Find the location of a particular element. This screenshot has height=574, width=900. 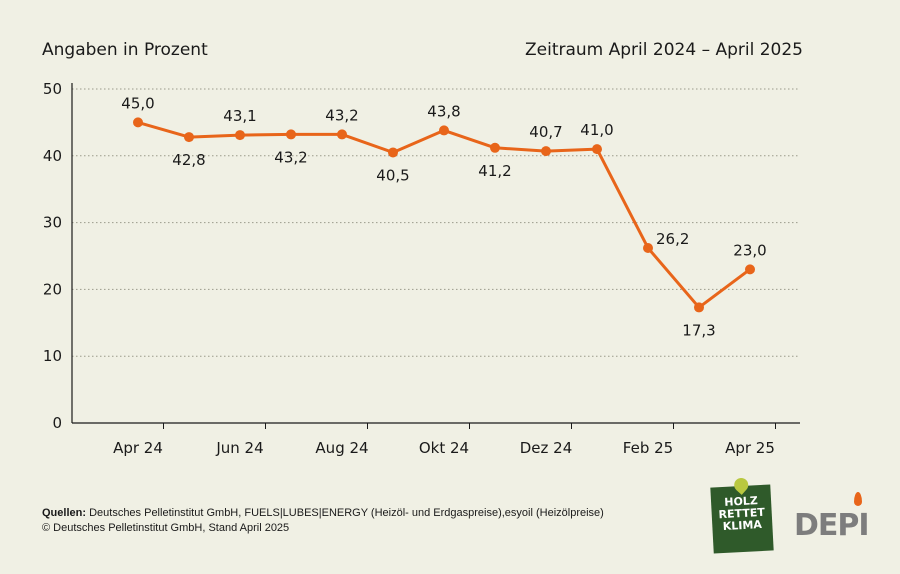

y-tick-label: 40 is located at coordinates (52, 156).